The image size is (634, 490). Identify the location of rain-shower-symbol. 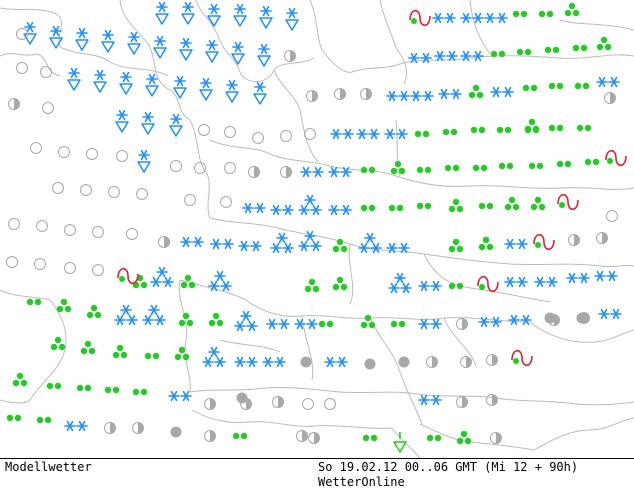
(400, 442).